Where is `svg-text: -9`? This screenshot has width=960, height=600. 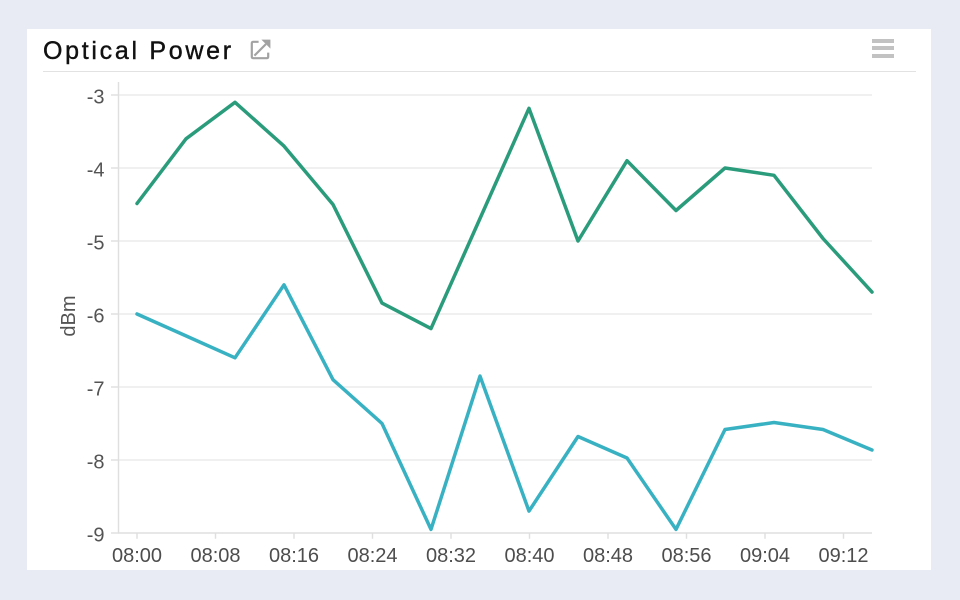 svg-text: -9 is located at coordinates (96, 535).